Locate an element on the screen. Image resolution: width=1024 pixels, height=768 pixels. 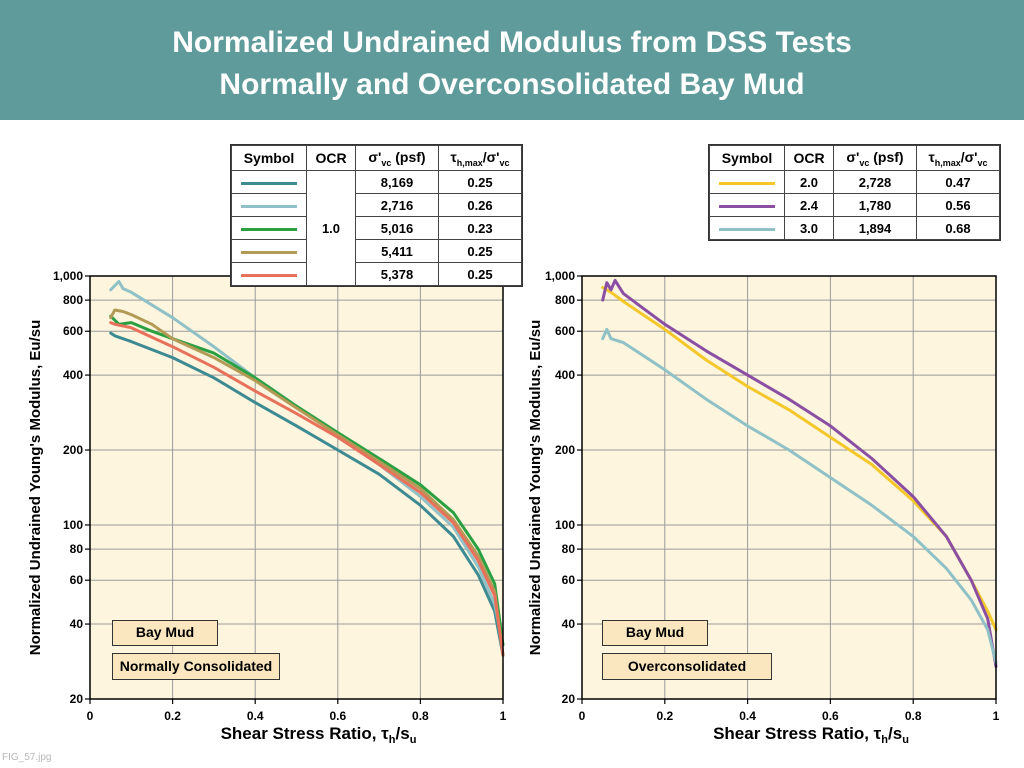
legend-ocr: 2.4 is located at coordinates (809, 205).